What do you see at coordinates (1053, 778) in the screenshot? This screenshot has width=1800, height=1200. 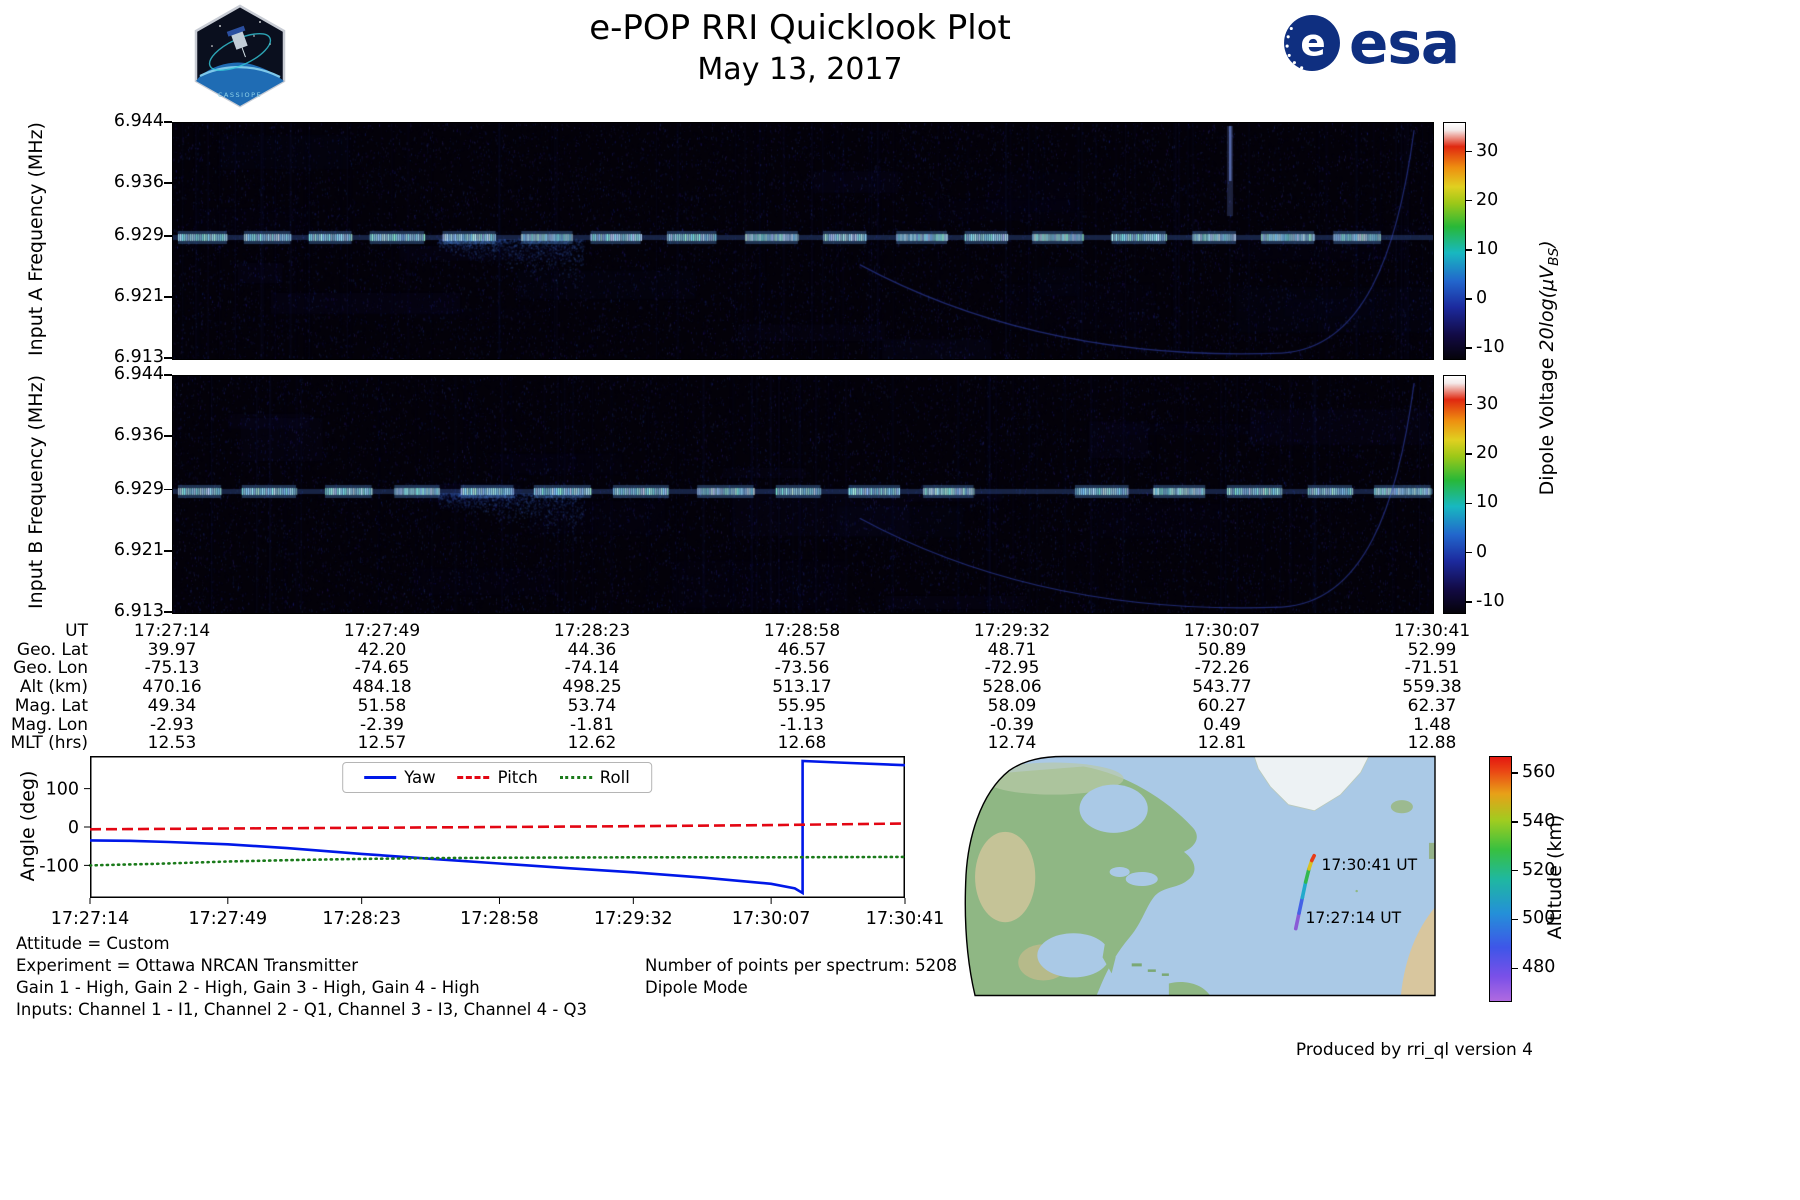 I see `map-tundra` at bounding box center [1053, 778].